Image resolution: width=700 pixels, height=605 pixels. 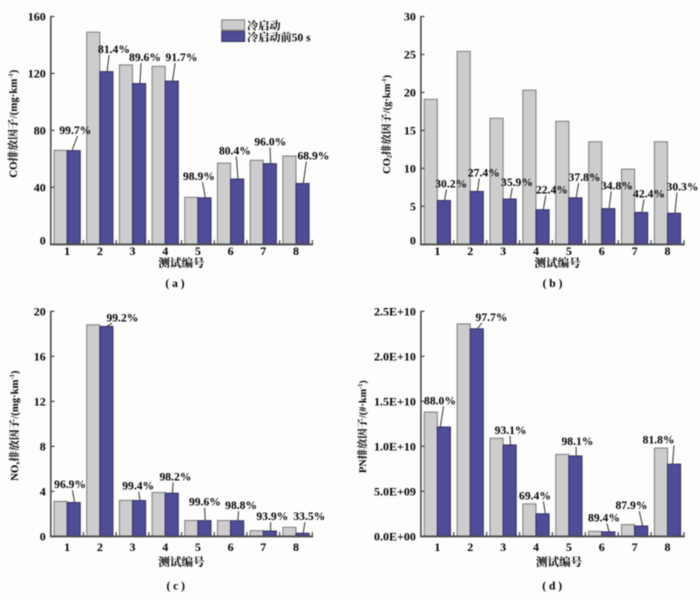 I want to click on svg-text: ( b ), so click(x=553, y=284).